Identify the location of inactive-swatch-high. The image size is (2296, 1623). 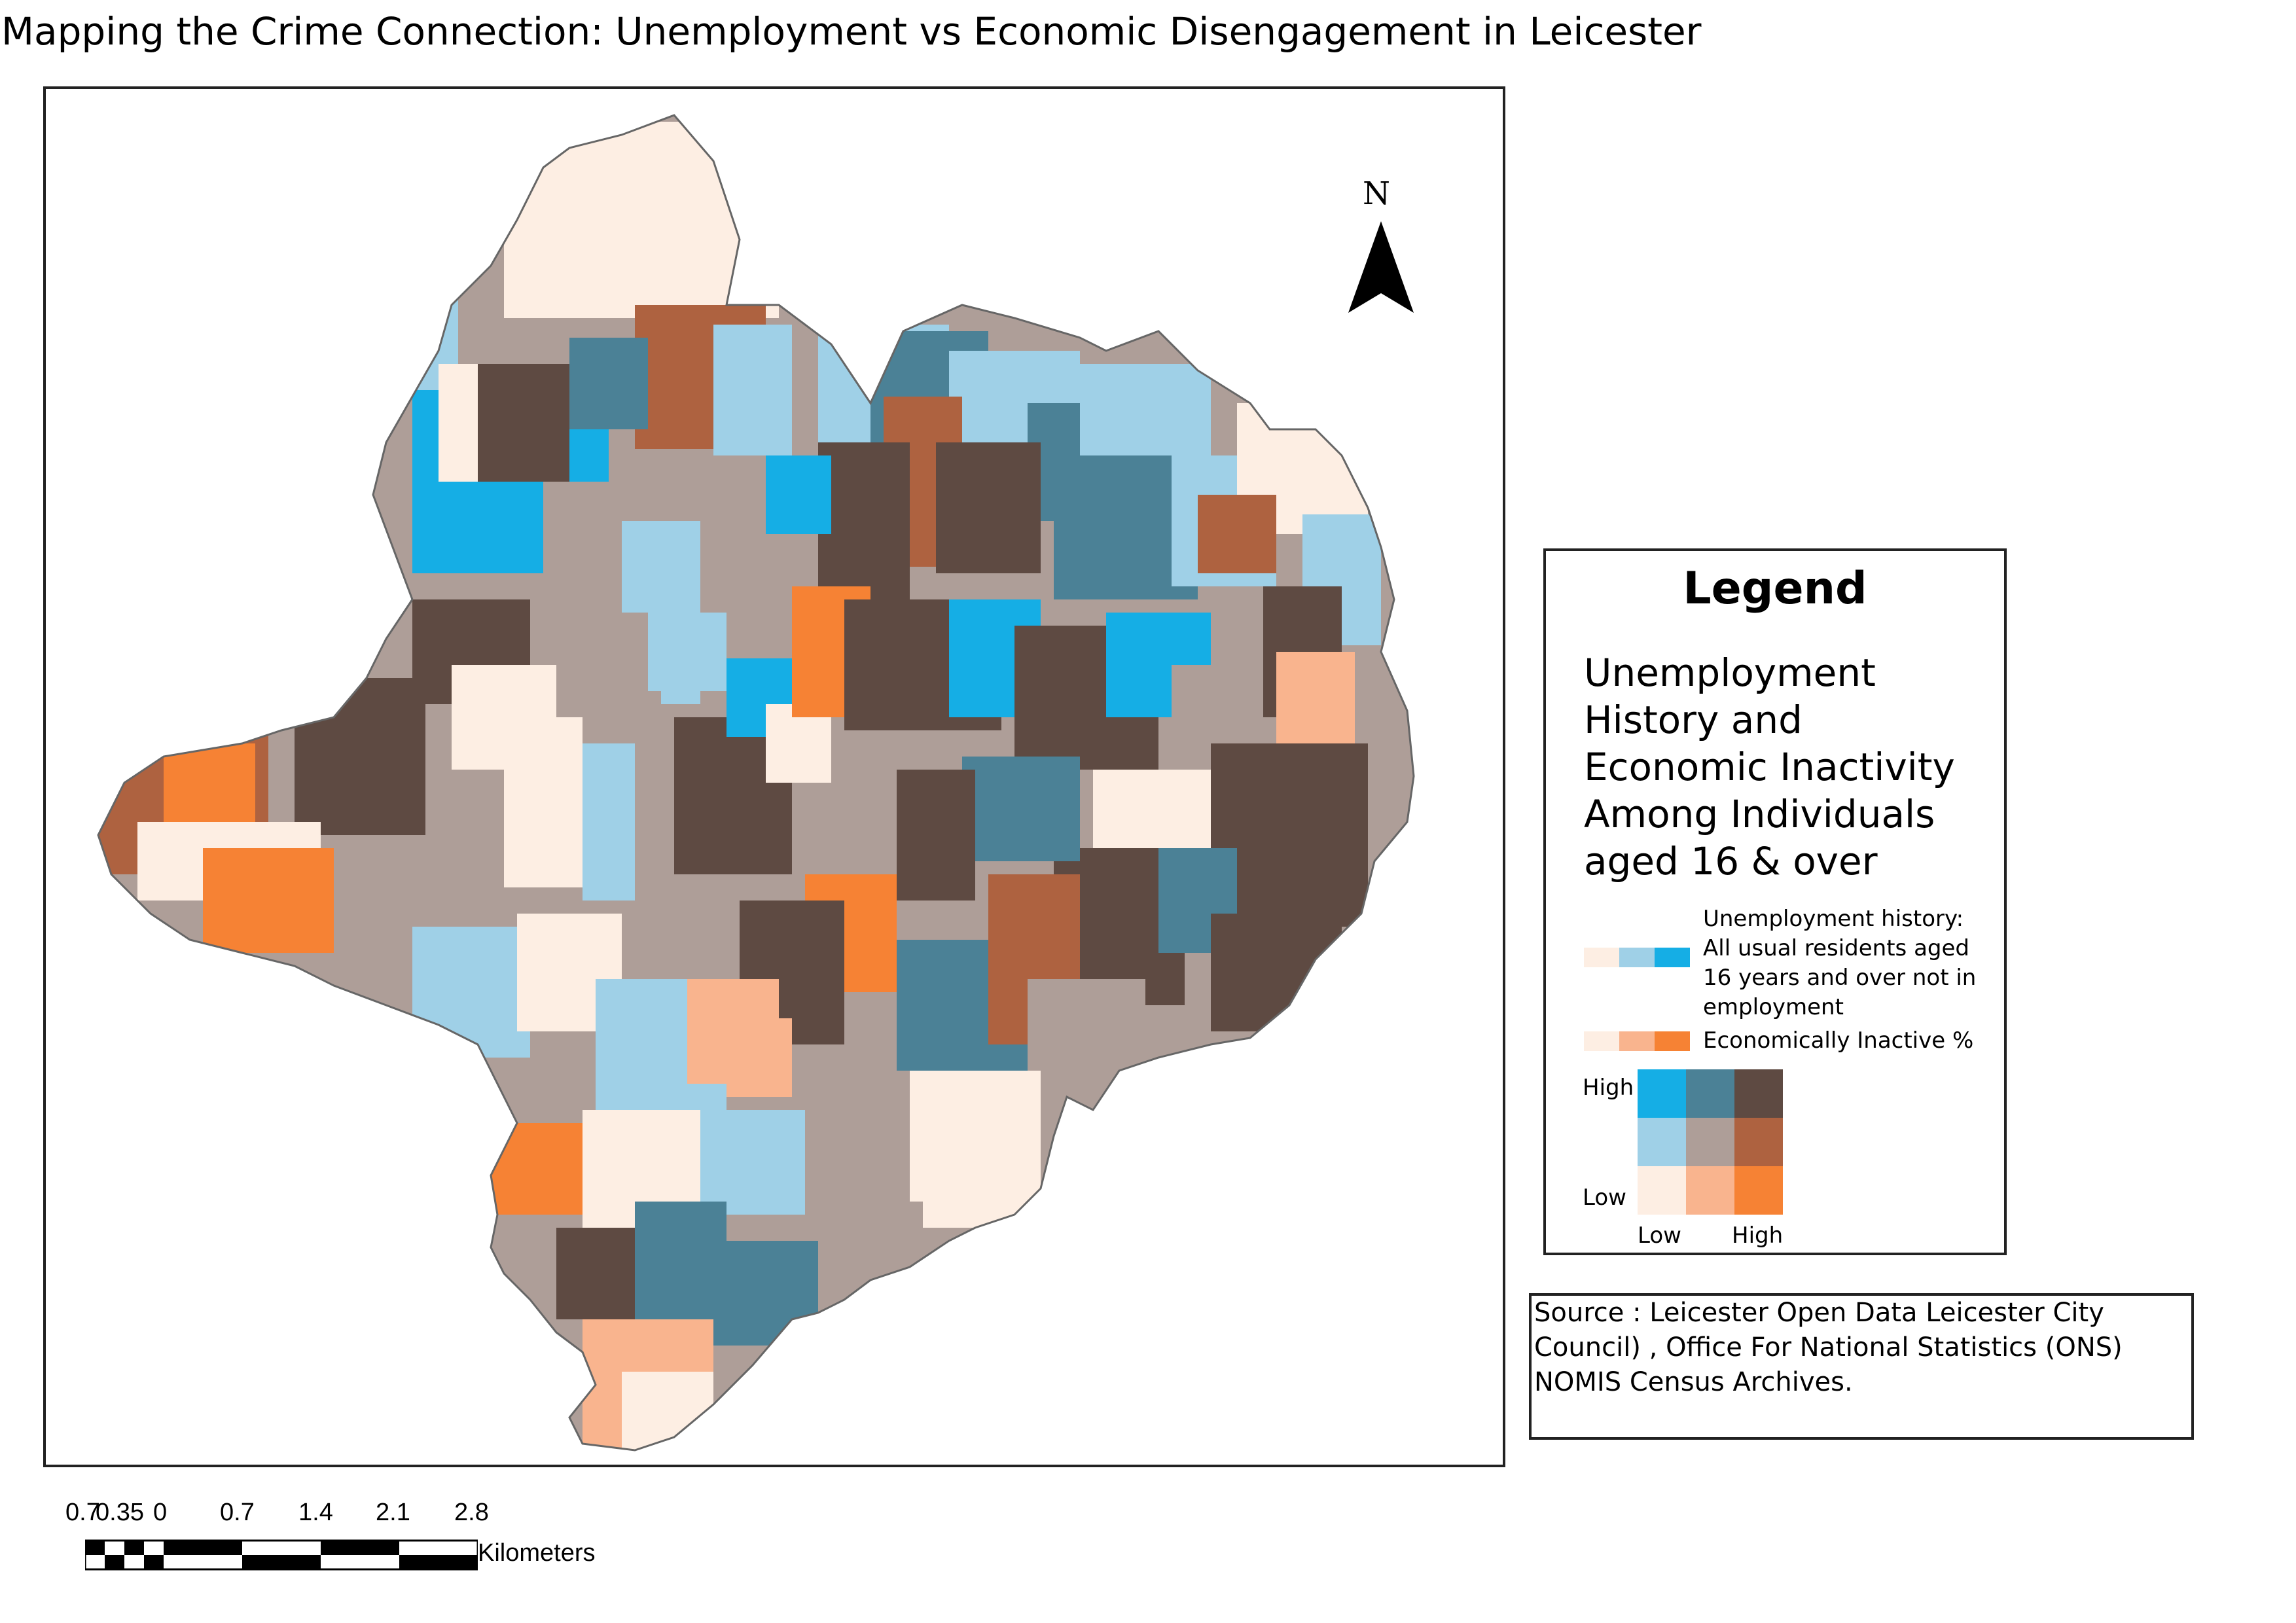
(1672, 1041).